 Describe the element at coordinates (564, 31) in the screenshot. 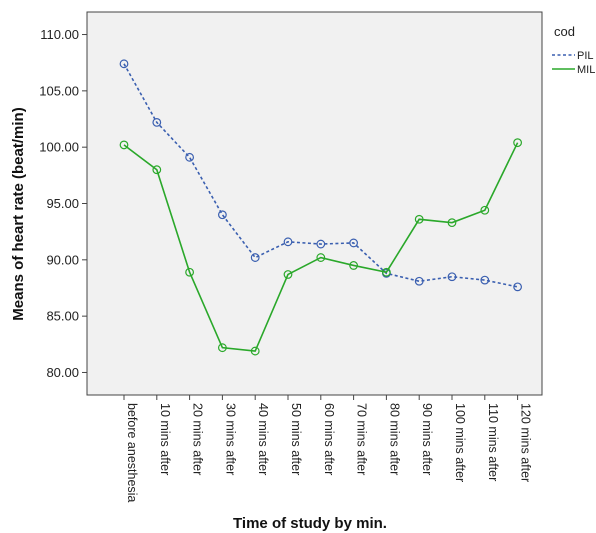

I see `legend-title: cod` at that location.